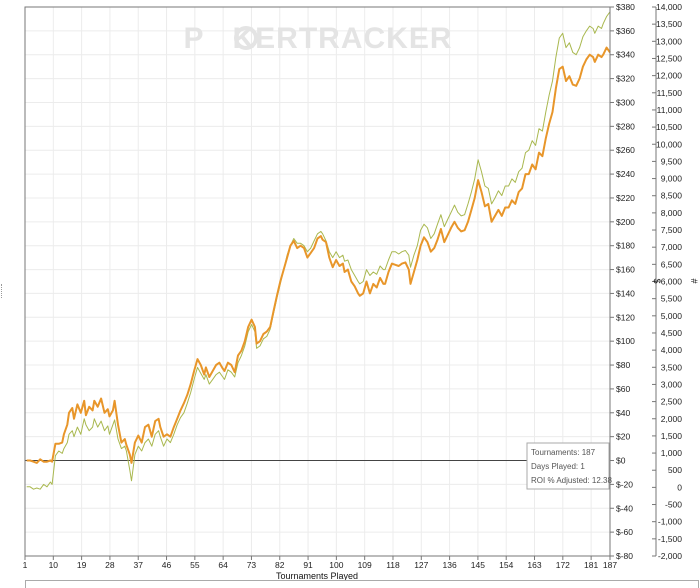 The image size is (700, 588). Describe the element at coordinates (672, 247) in the screenshot. I see `y-chips-tick-label: 7,000` at that location.